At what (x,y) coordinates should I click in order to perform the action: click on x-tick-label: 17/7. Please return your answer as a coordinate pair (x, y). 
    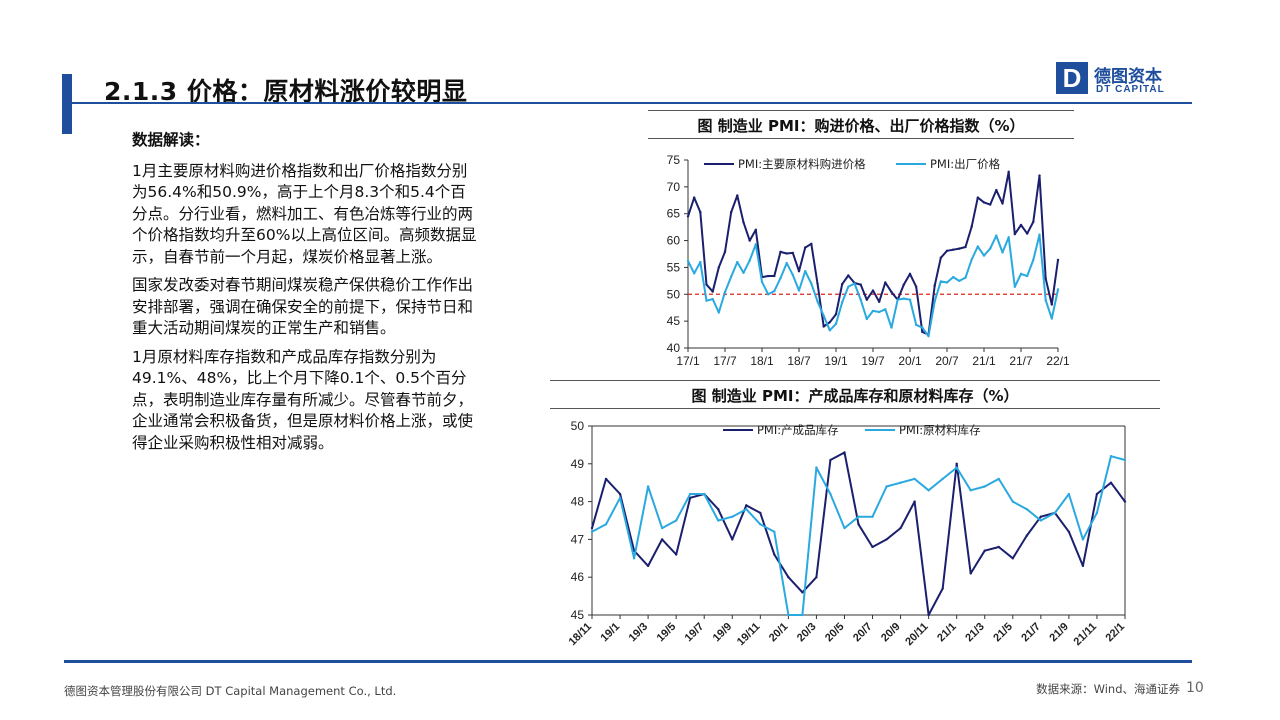
    Looking at the image, I should click on (725, 361).